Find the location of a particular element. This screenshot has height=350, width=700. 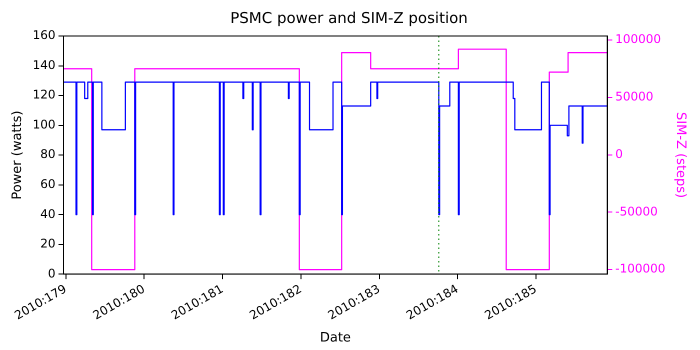

y2-tick-label: -50000 is located at coordinates (636, 211).